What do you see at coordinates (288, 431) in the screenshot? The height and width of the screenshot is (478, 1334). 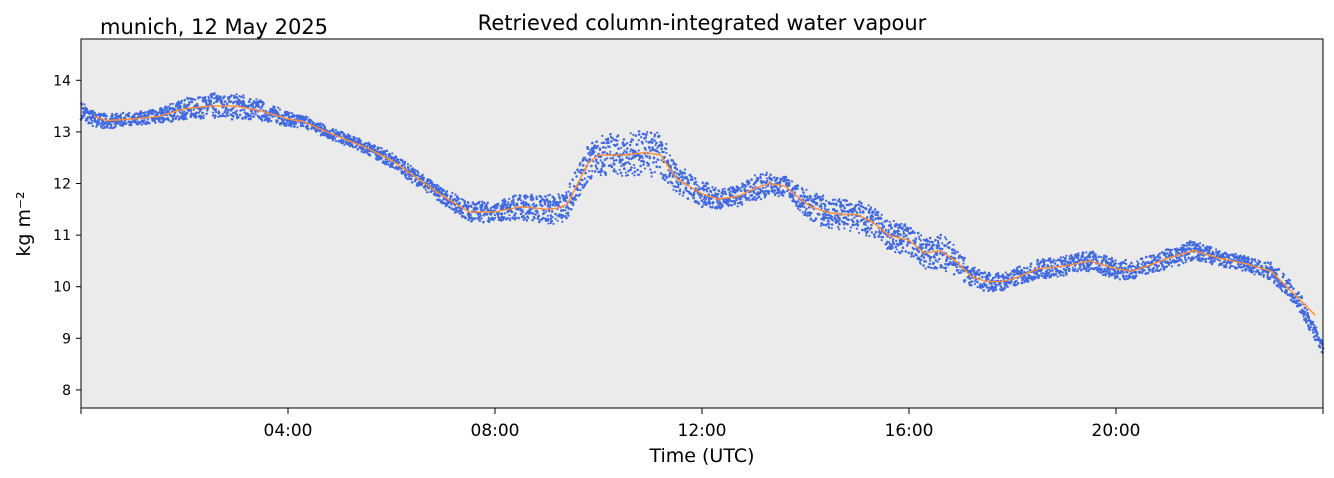 I see `x-tick-label: 04:00` at bounding box center [288, 431].